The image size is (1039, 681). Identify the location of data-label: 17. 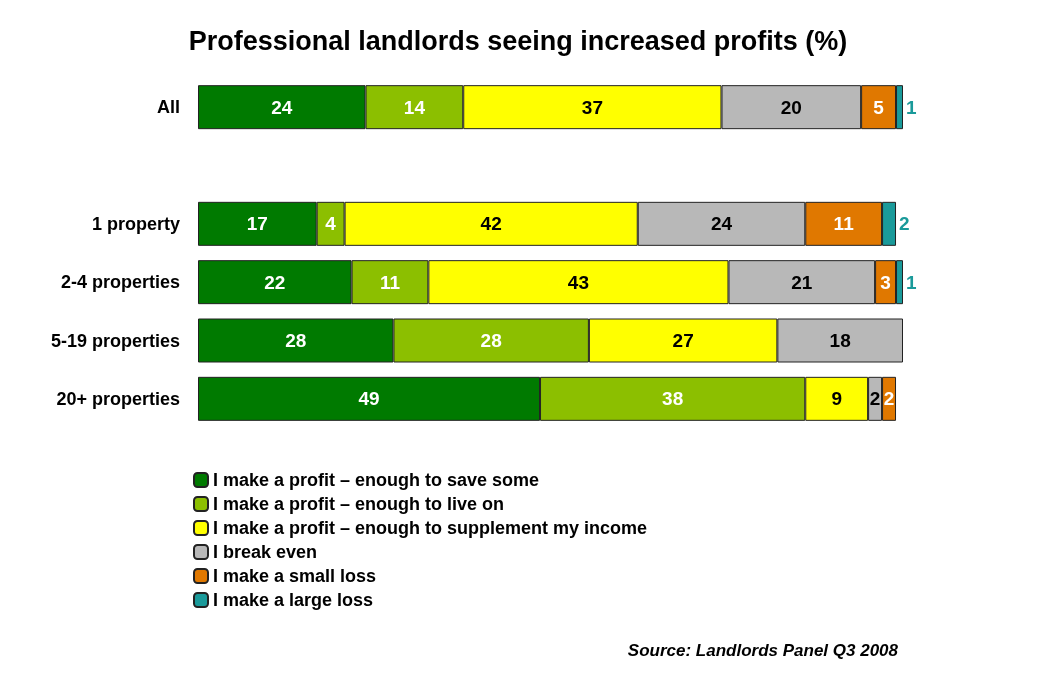
(257, 224).